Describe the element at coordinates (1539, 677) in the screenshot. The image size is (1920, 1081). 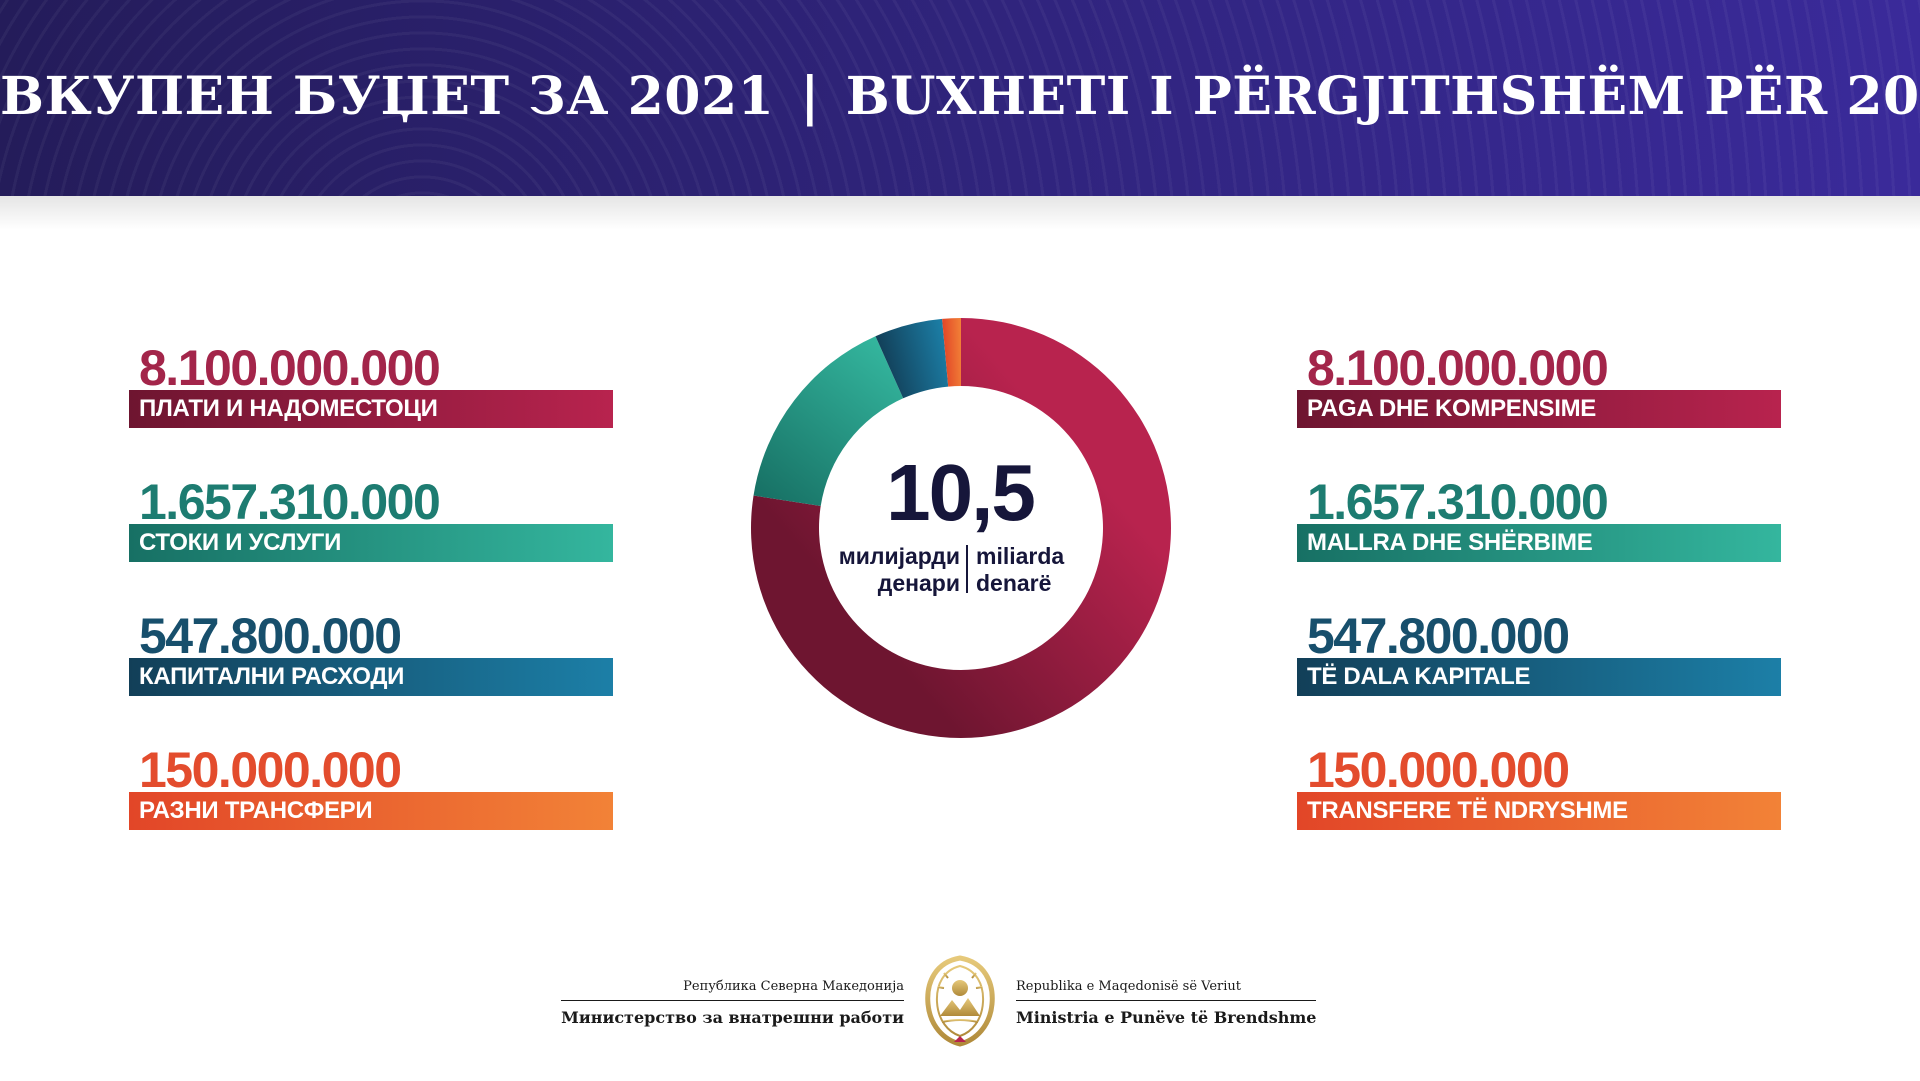
I see `label-bar: TË DALA KAPITALE` at that location.